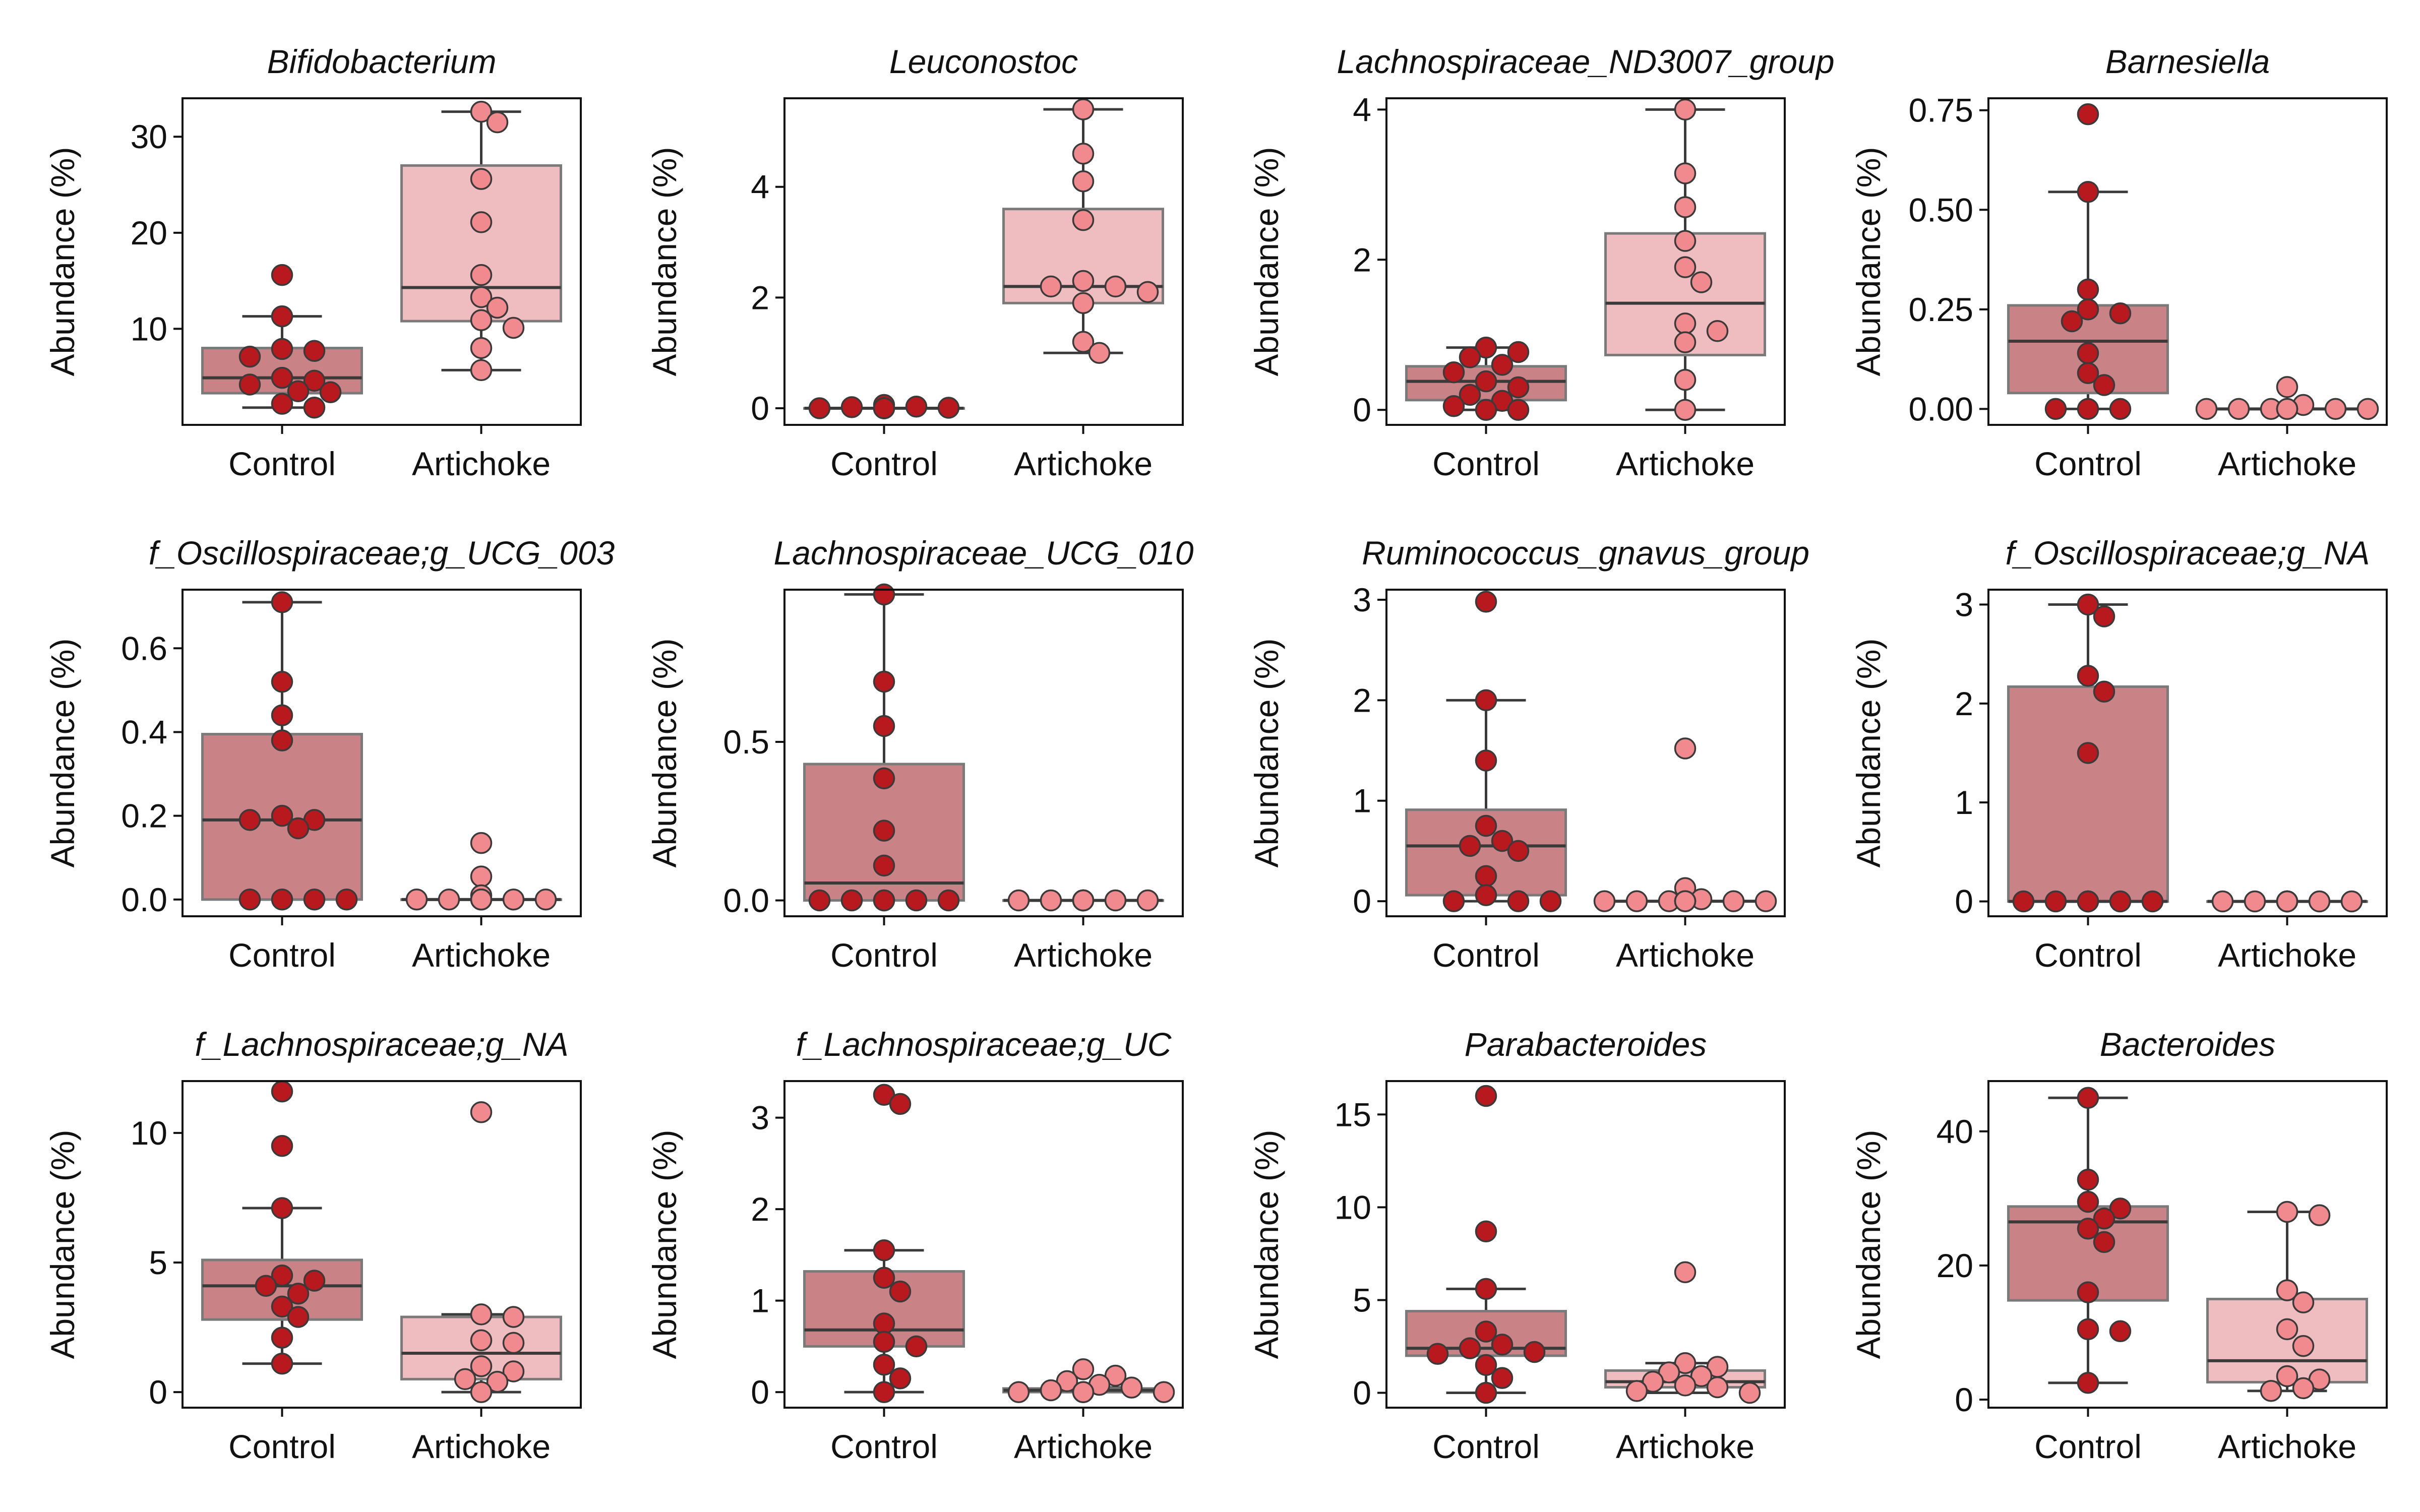 The height and width of the screenshot is (1512, 2420). What do you see at coordinates (149, 232) in the screenshot?
I see `y-tick-label: 20` at bounding box center [149, 232].